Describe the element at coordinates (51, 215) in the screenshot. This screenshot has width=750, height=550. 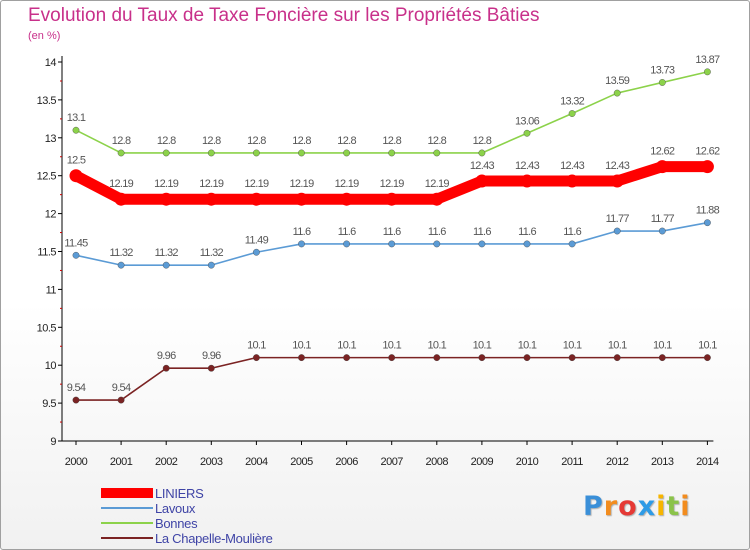
I see `y-tick-label: 12` at that location.